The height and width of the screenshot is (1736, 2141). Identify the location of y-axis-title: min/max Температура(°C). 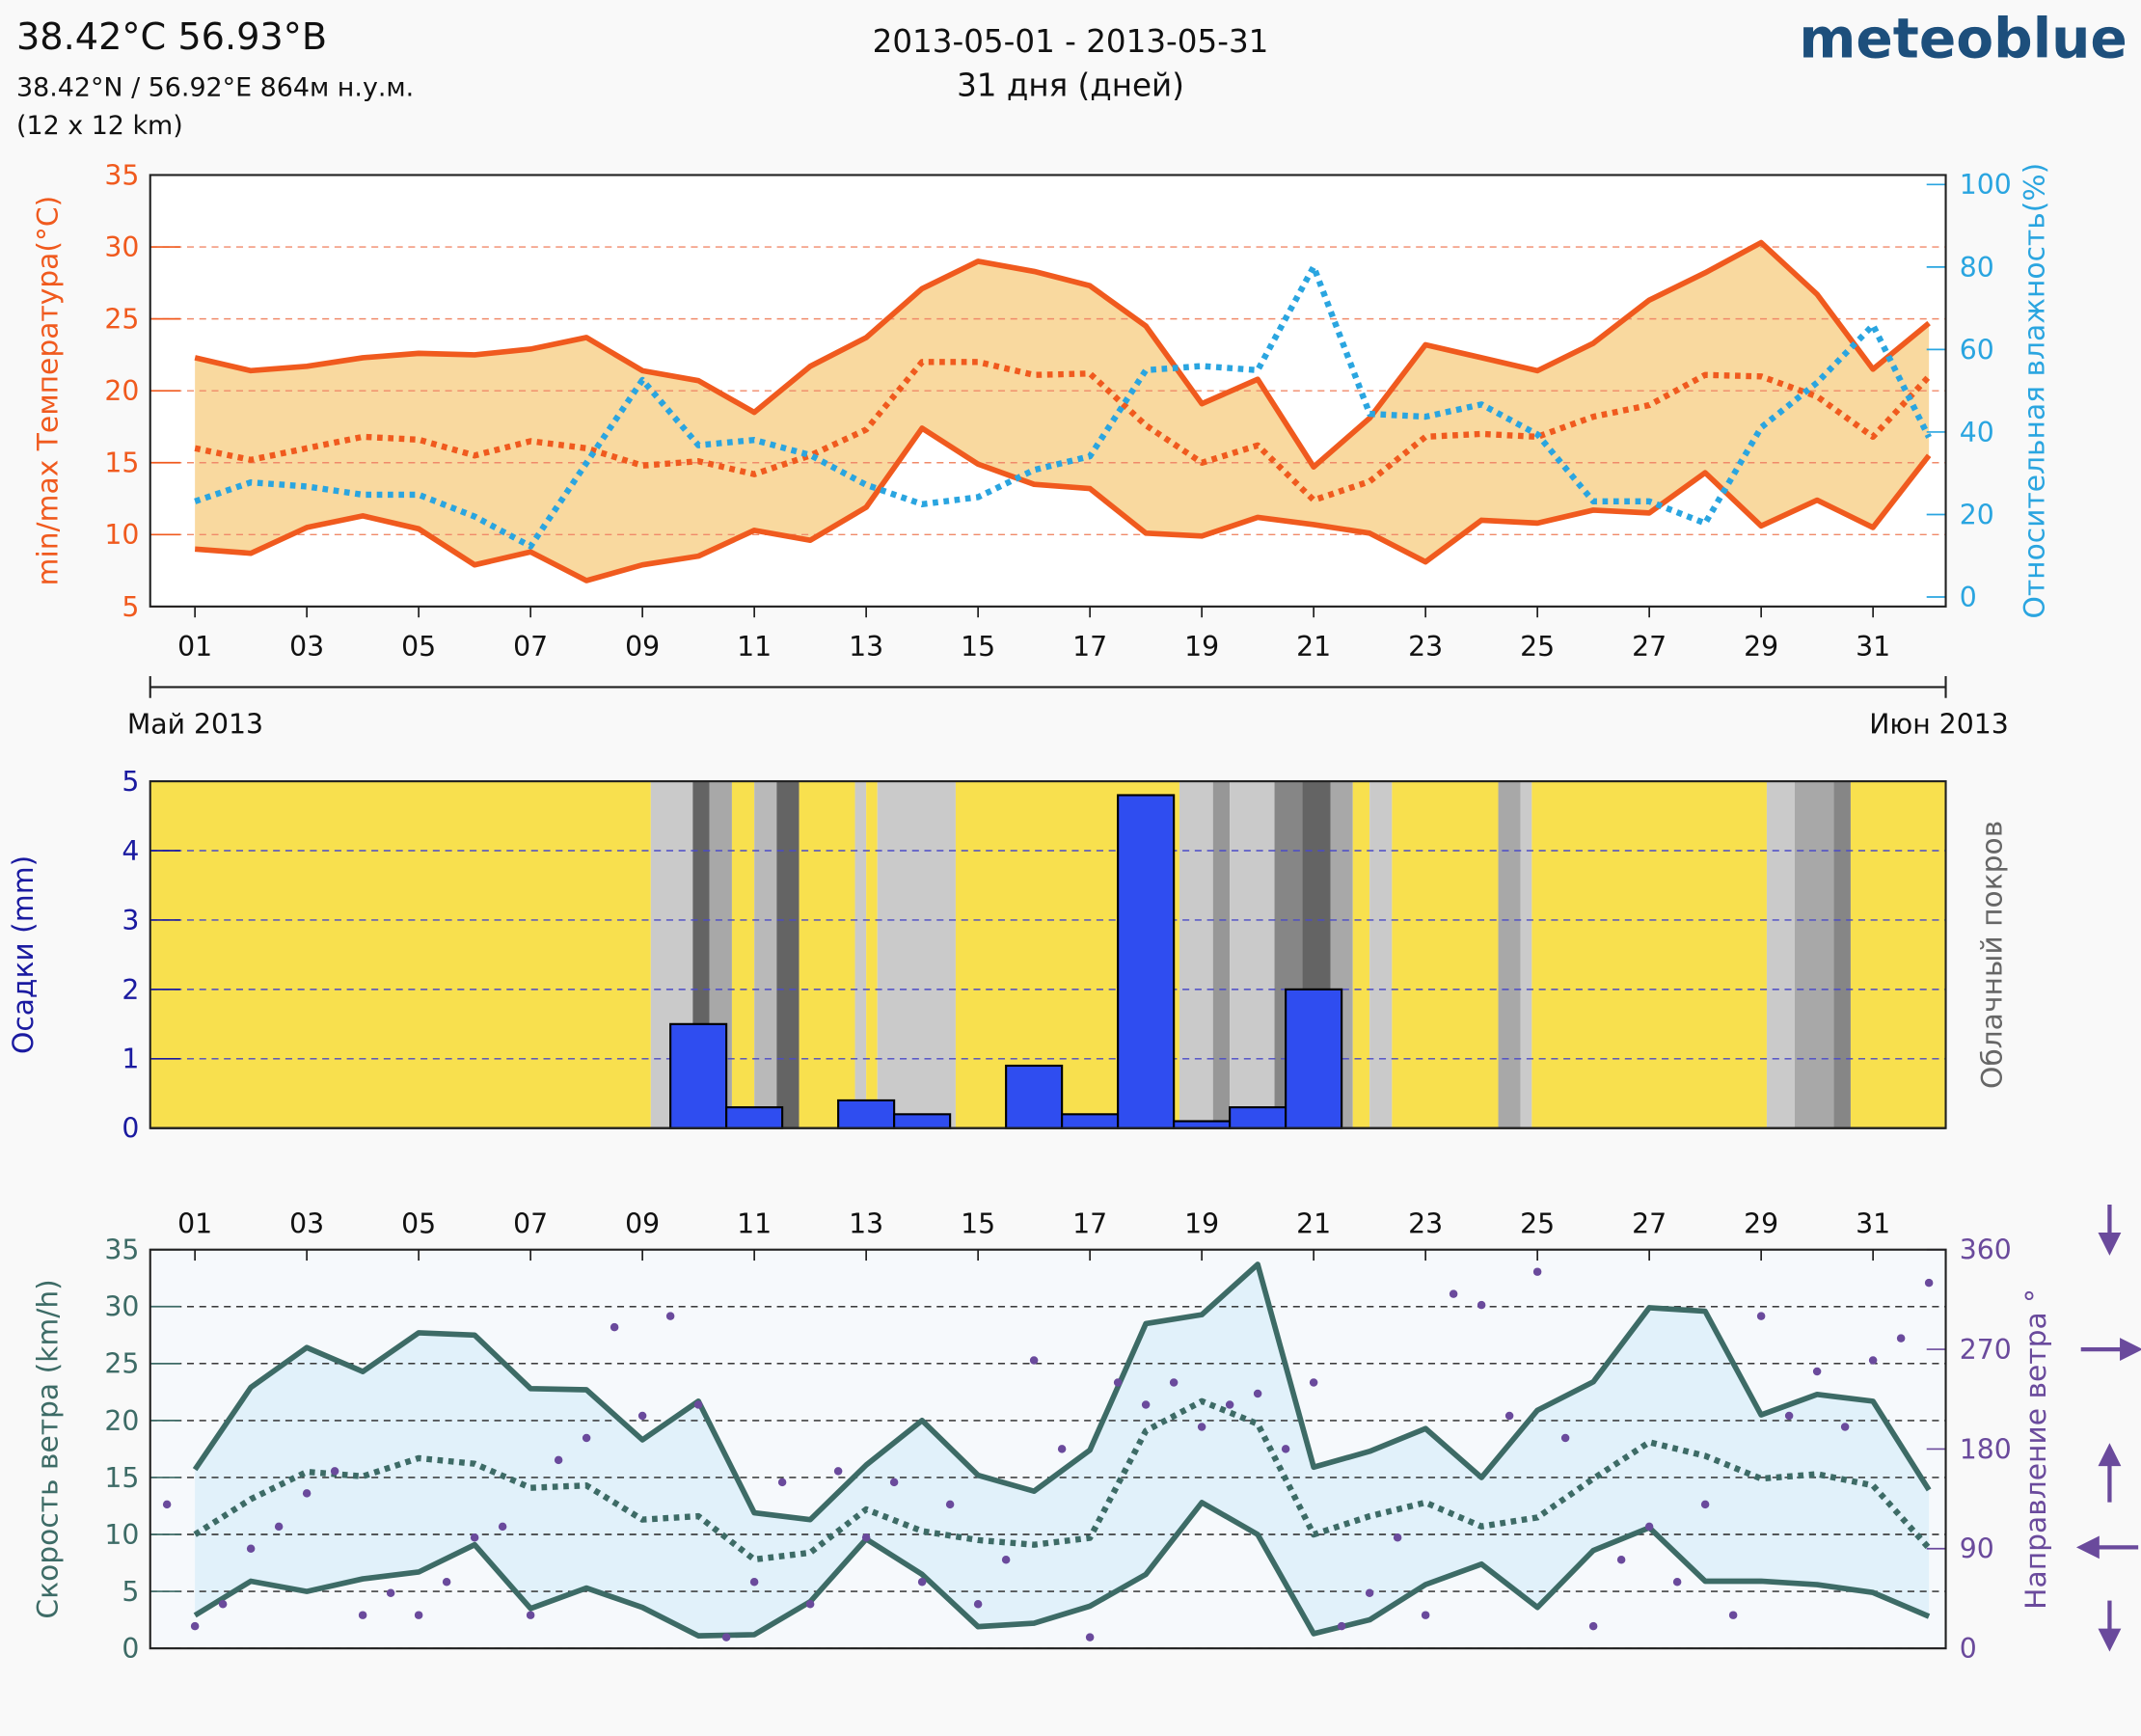
(48, 391).